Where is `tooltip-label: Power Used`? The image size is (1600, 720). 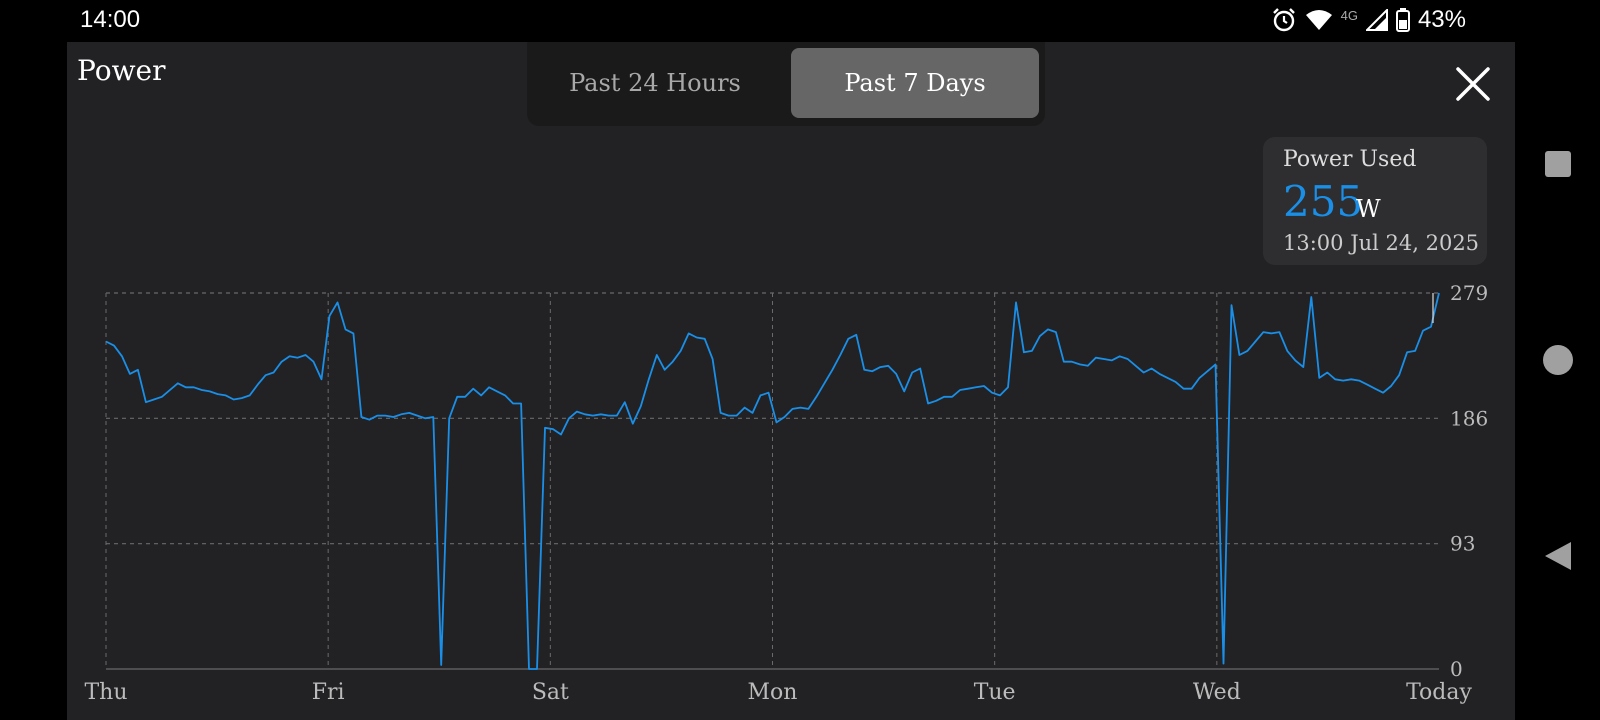 tooltip-label: Power Used is located at coordinates (1350, 159).